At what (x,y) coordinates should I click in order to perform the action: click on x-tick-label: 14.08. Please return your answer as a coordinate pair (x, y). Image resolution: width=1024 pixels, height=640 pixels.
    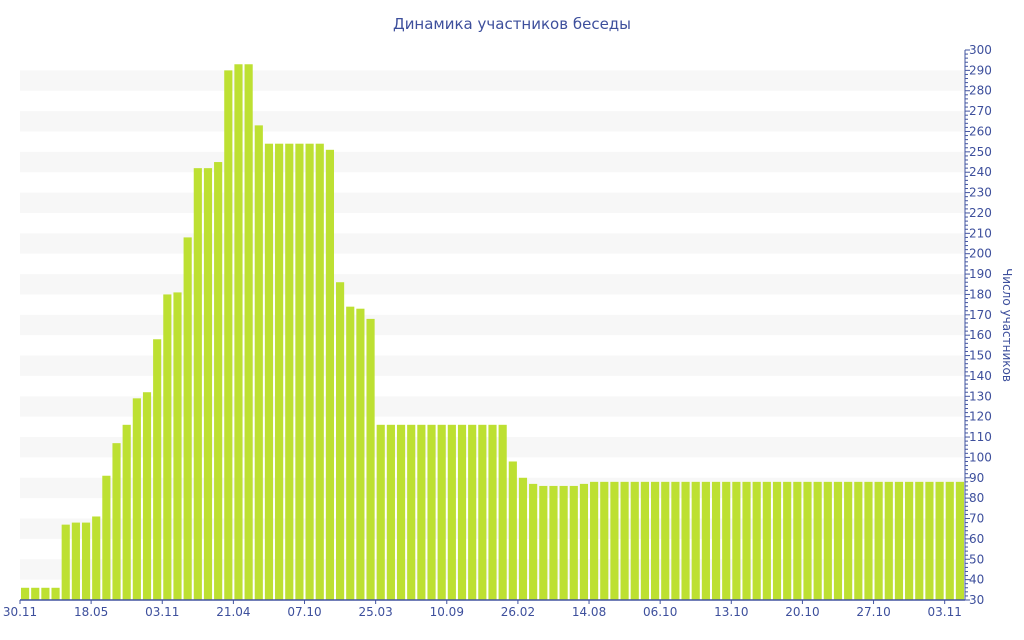
    Looking at the image, I should click on (589, 612).